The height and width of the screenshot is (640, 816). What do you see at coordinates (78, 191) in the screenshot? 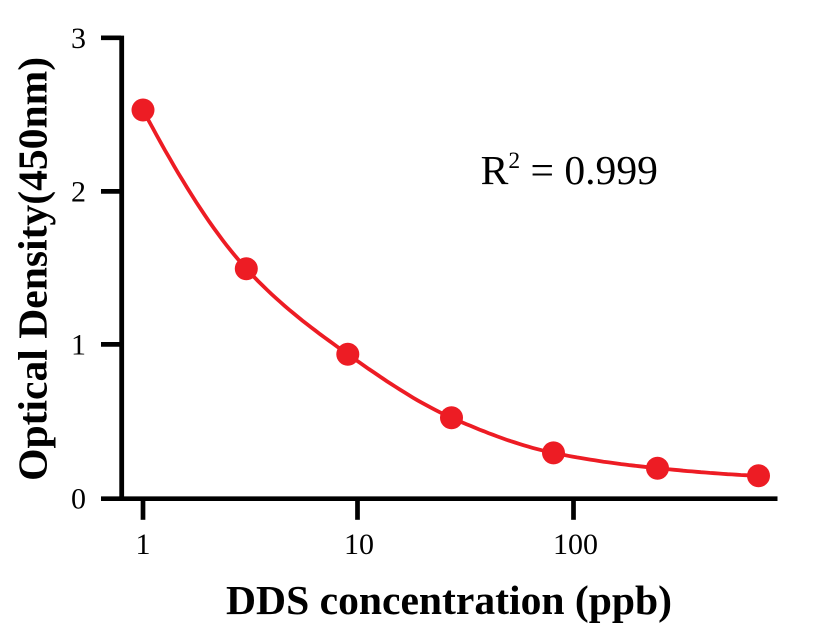
I see `svg-text: 2` at bounding box center [78, 191].